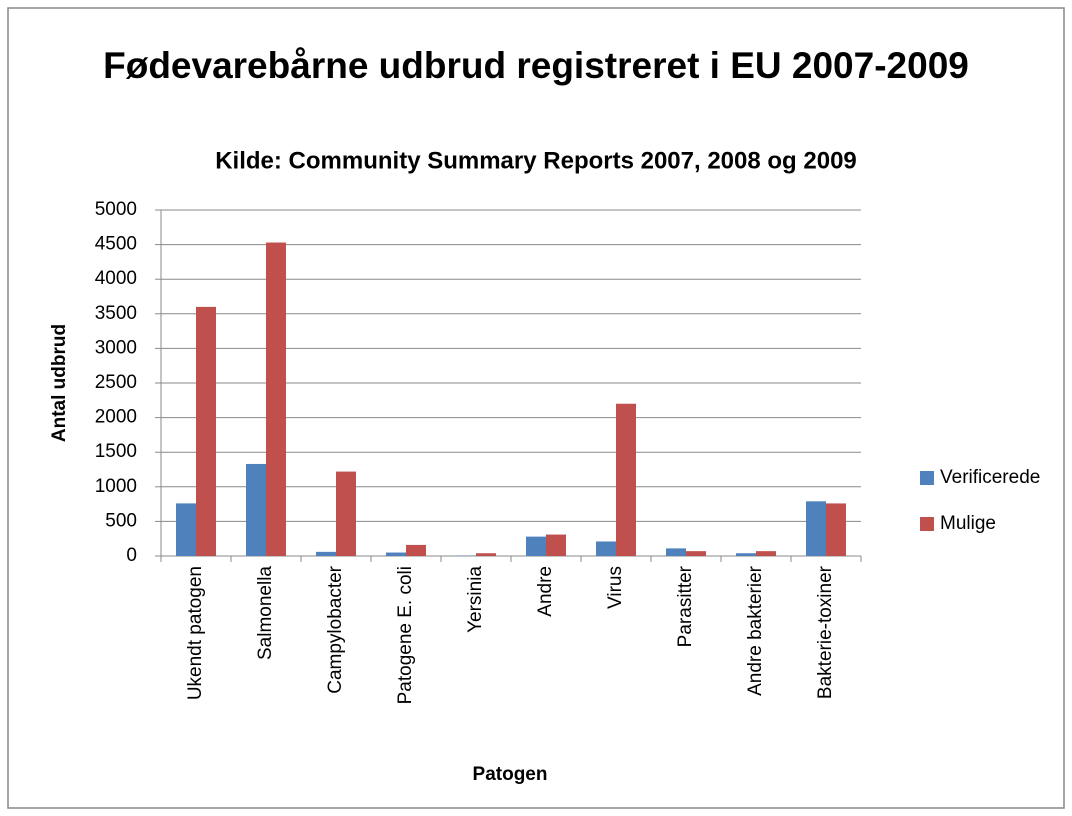  Describe the element at coordinates (755, 630) in the screenshot. I see `x-tick-label: Andre bakterier` at that location.